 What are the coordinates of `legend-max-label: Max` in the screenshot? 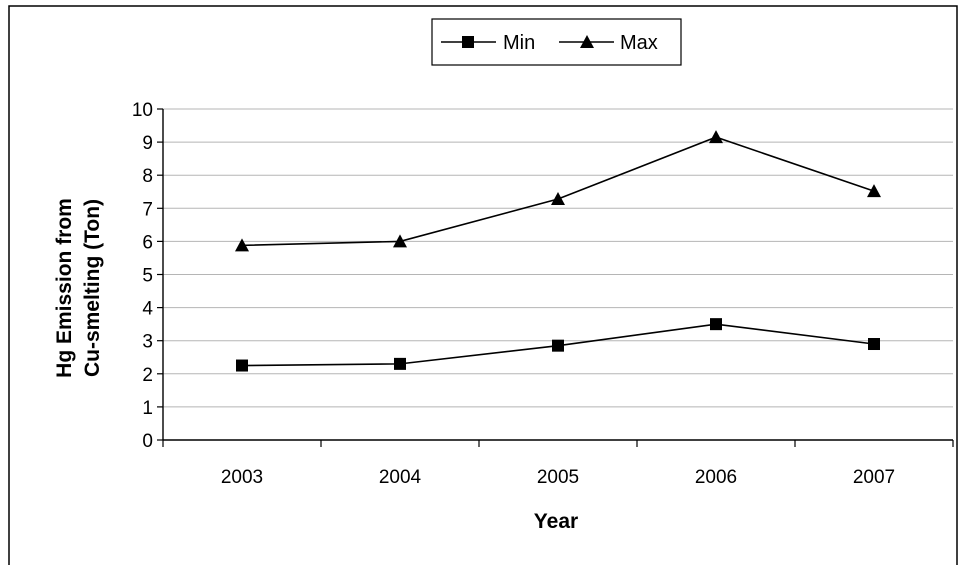 It's located at (639, 43).